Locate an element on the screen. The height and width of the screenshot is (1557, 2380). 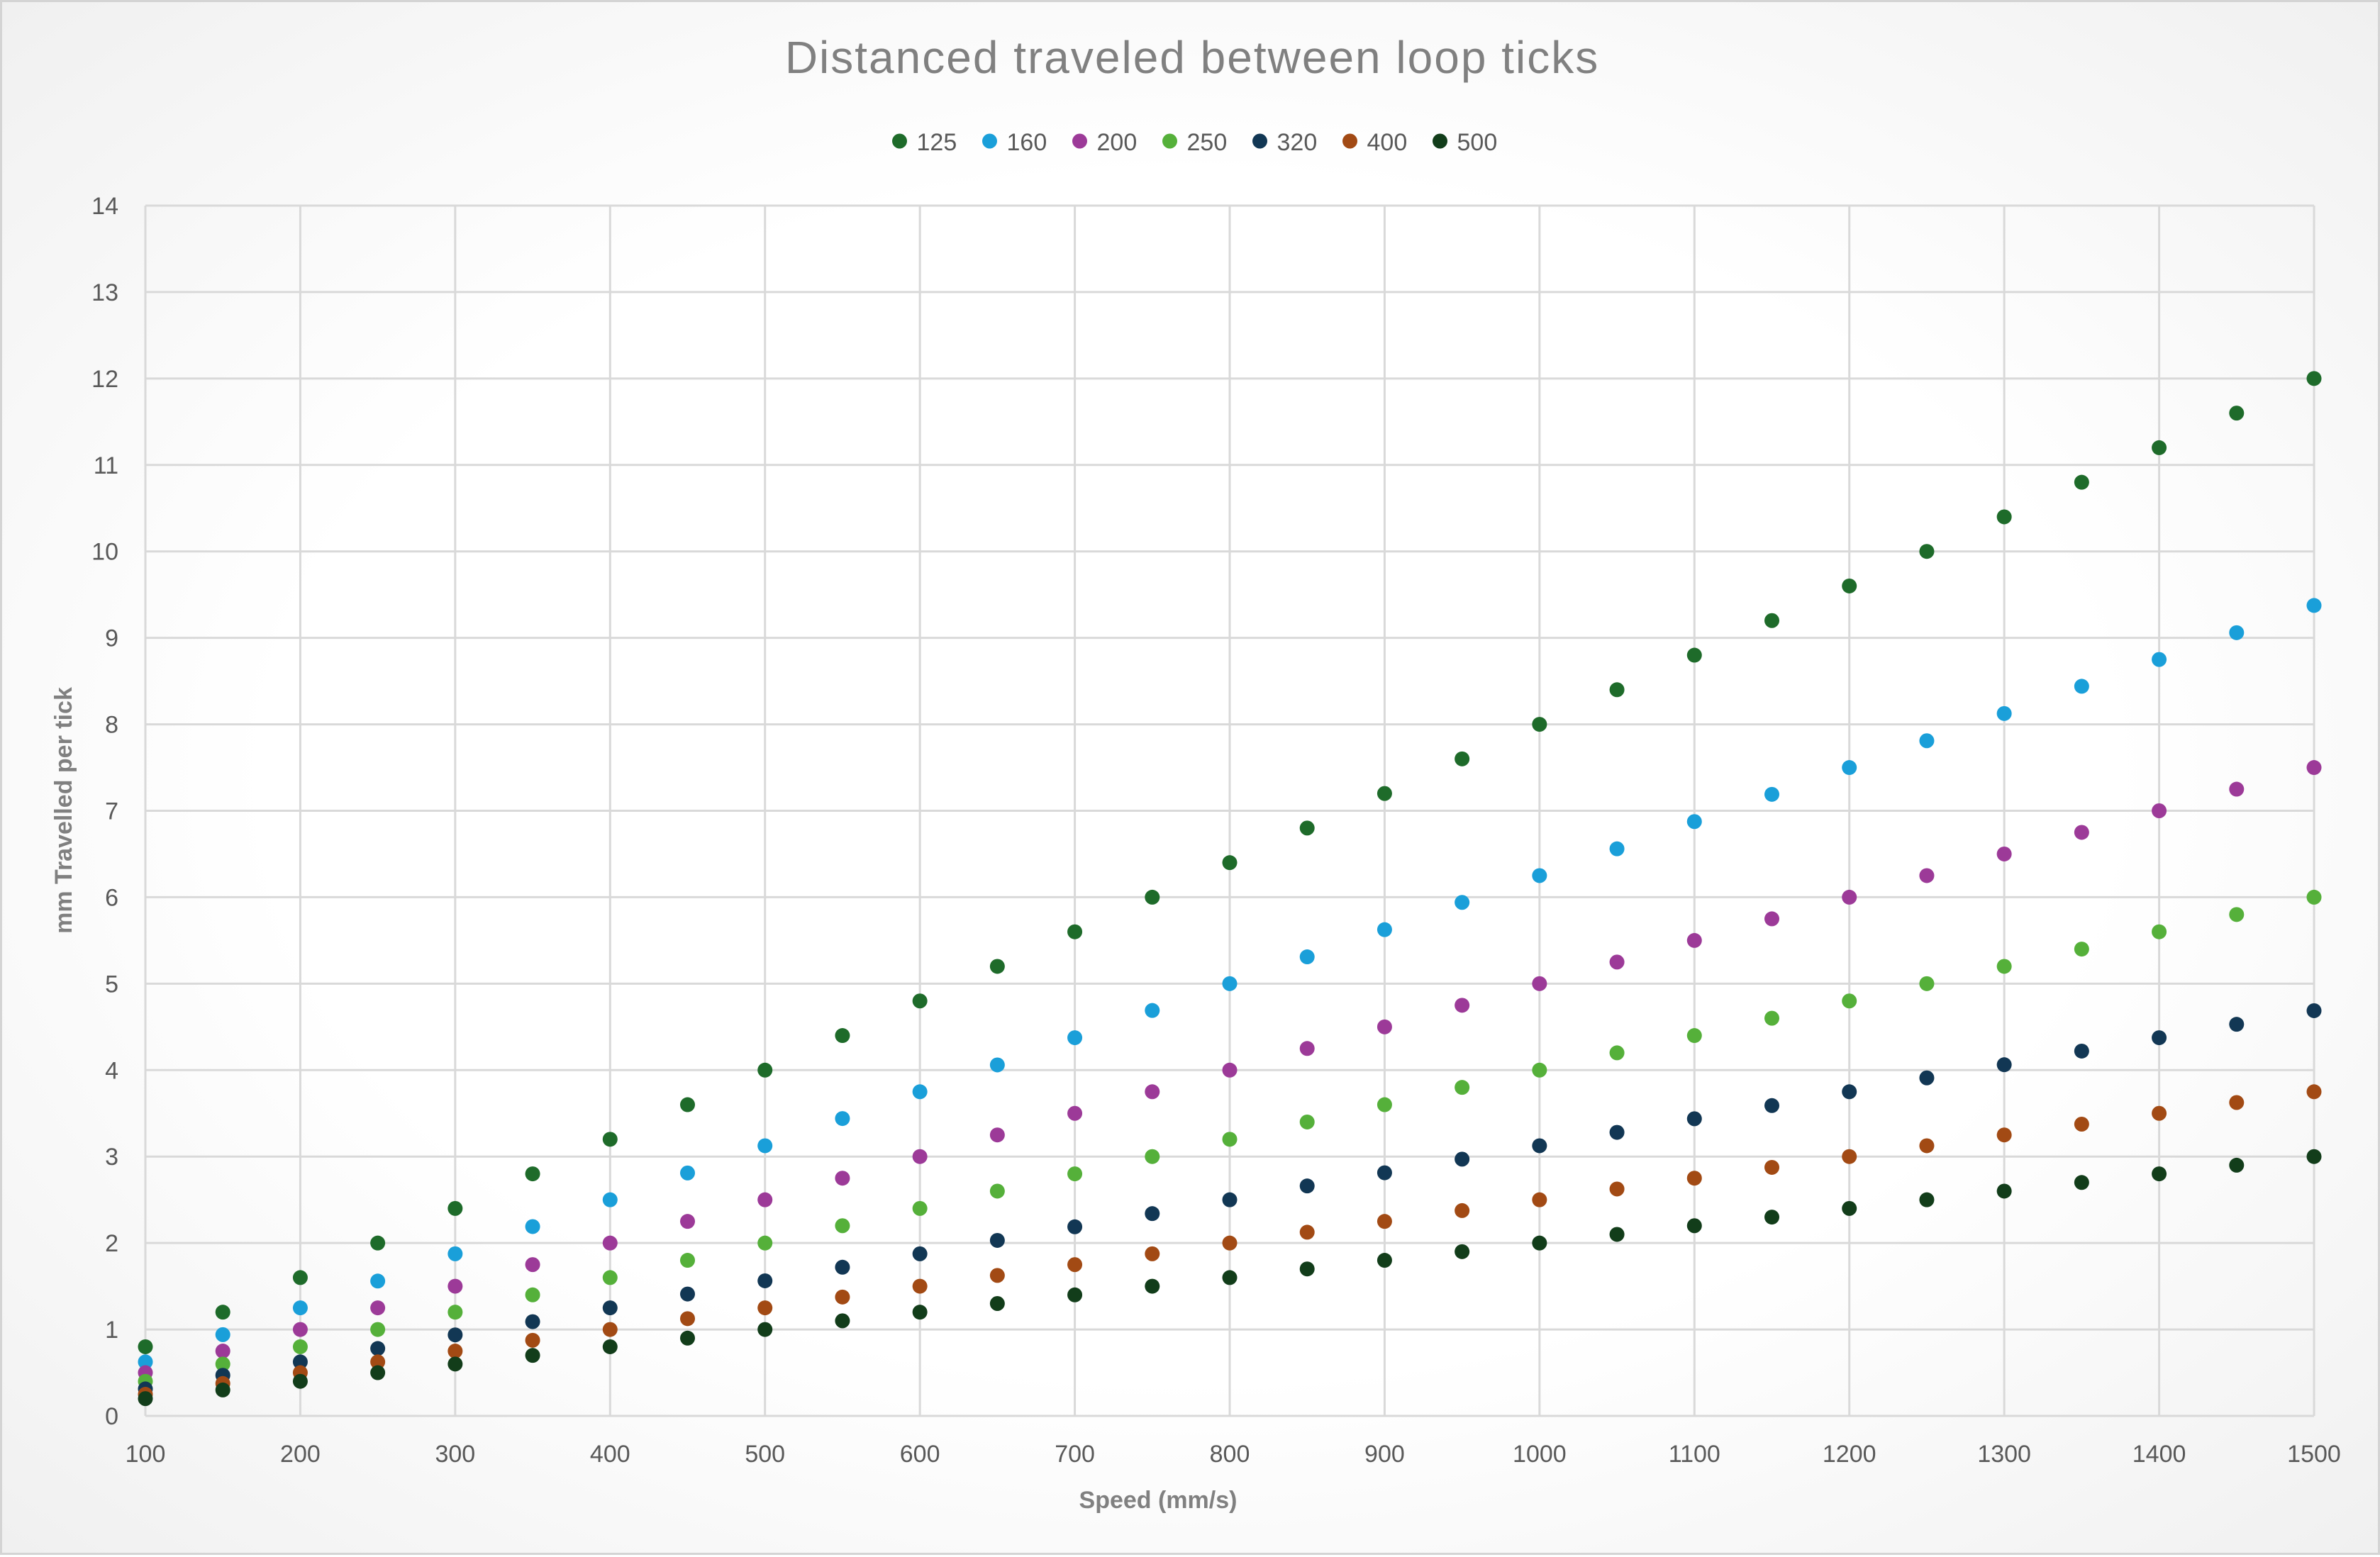
legend-item-250: 250 is located at coordinates (1194, 142).